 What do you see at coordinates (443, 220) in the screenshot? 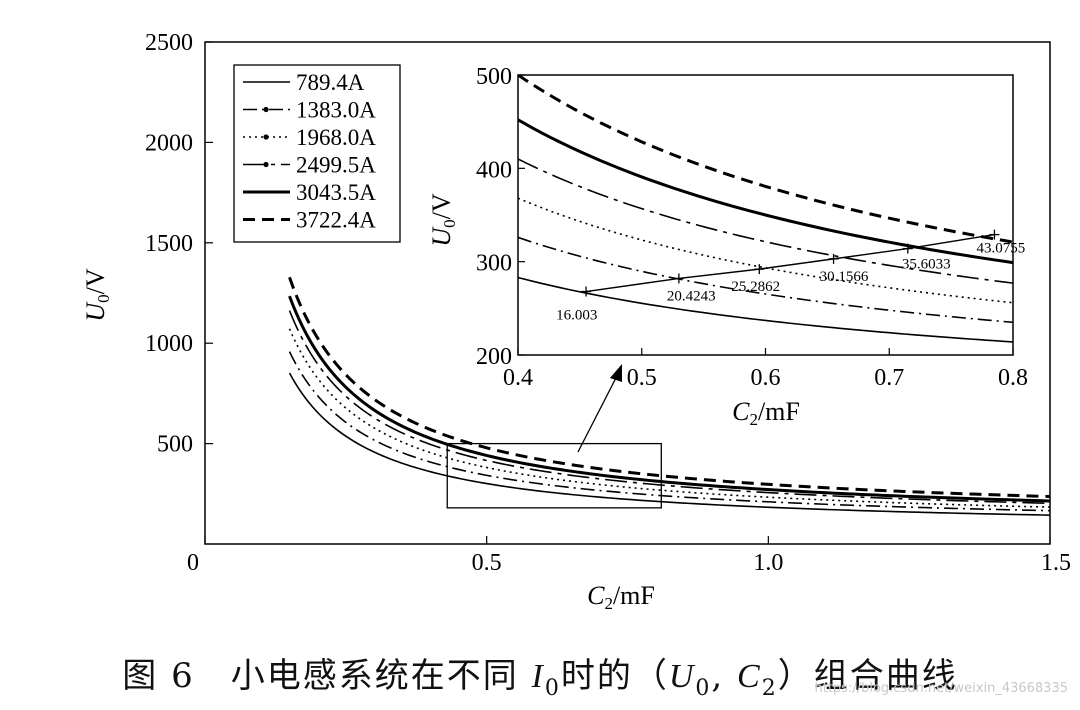
I see `inset-y-label: U0/V` at bounding box center [443, 220].